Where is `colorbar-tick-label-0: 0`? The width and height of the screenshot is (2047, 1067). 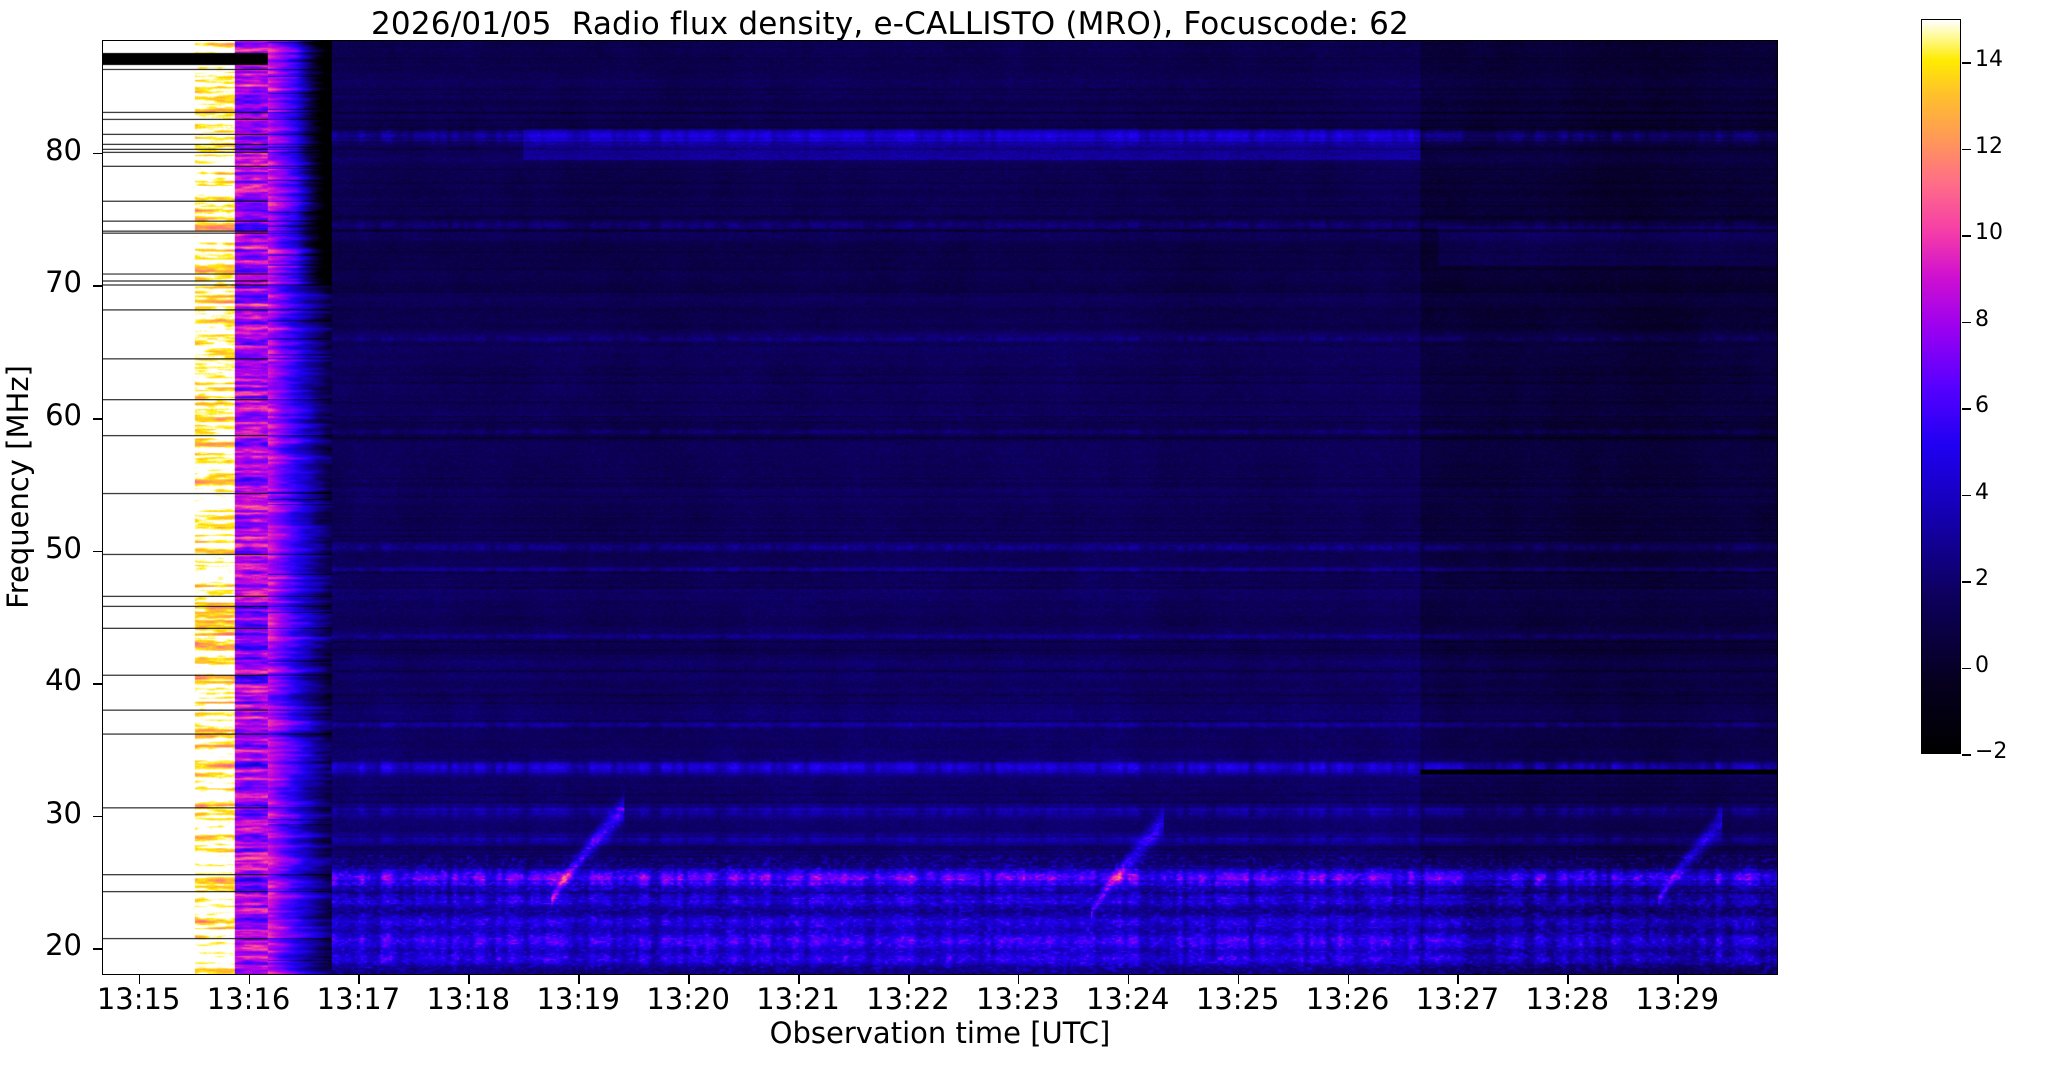 colorbar-tick-label-0: 0 is located at coordinates (1982, 665).